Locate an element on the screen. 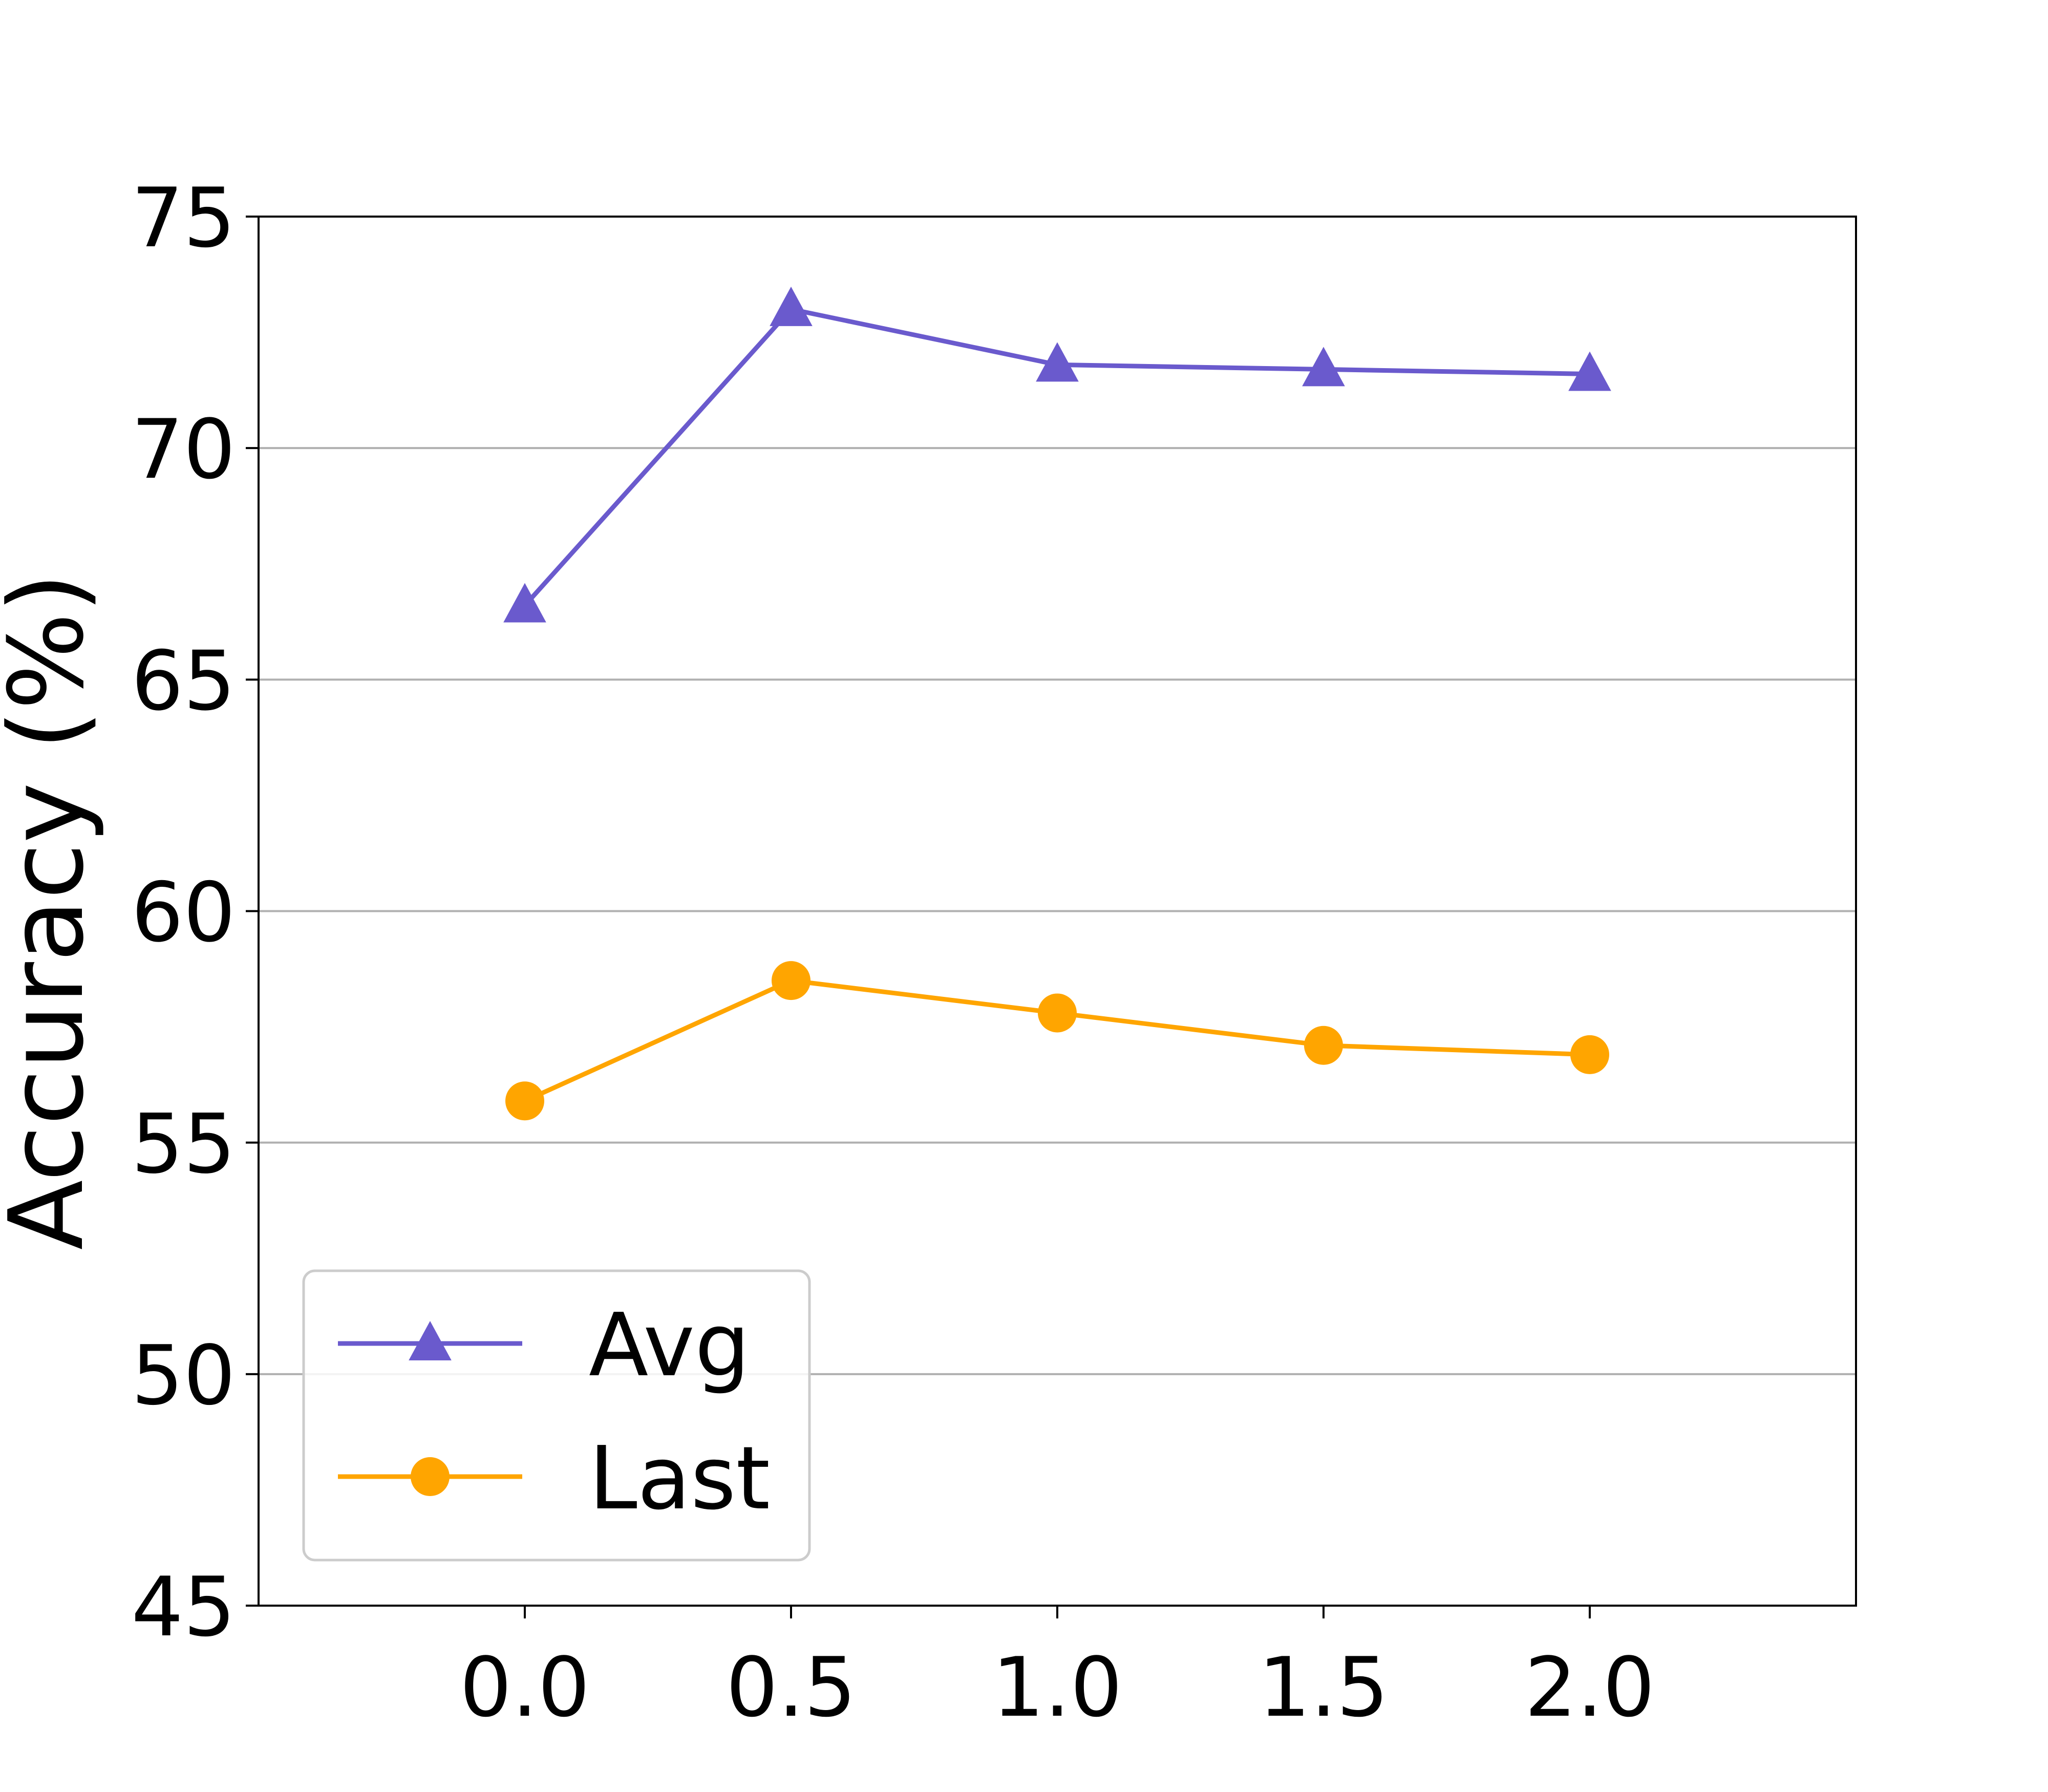  x-axis-ticks: 0.0 0.5 1.0 1.5 2.0 is located at coordinates (1057, 1670).